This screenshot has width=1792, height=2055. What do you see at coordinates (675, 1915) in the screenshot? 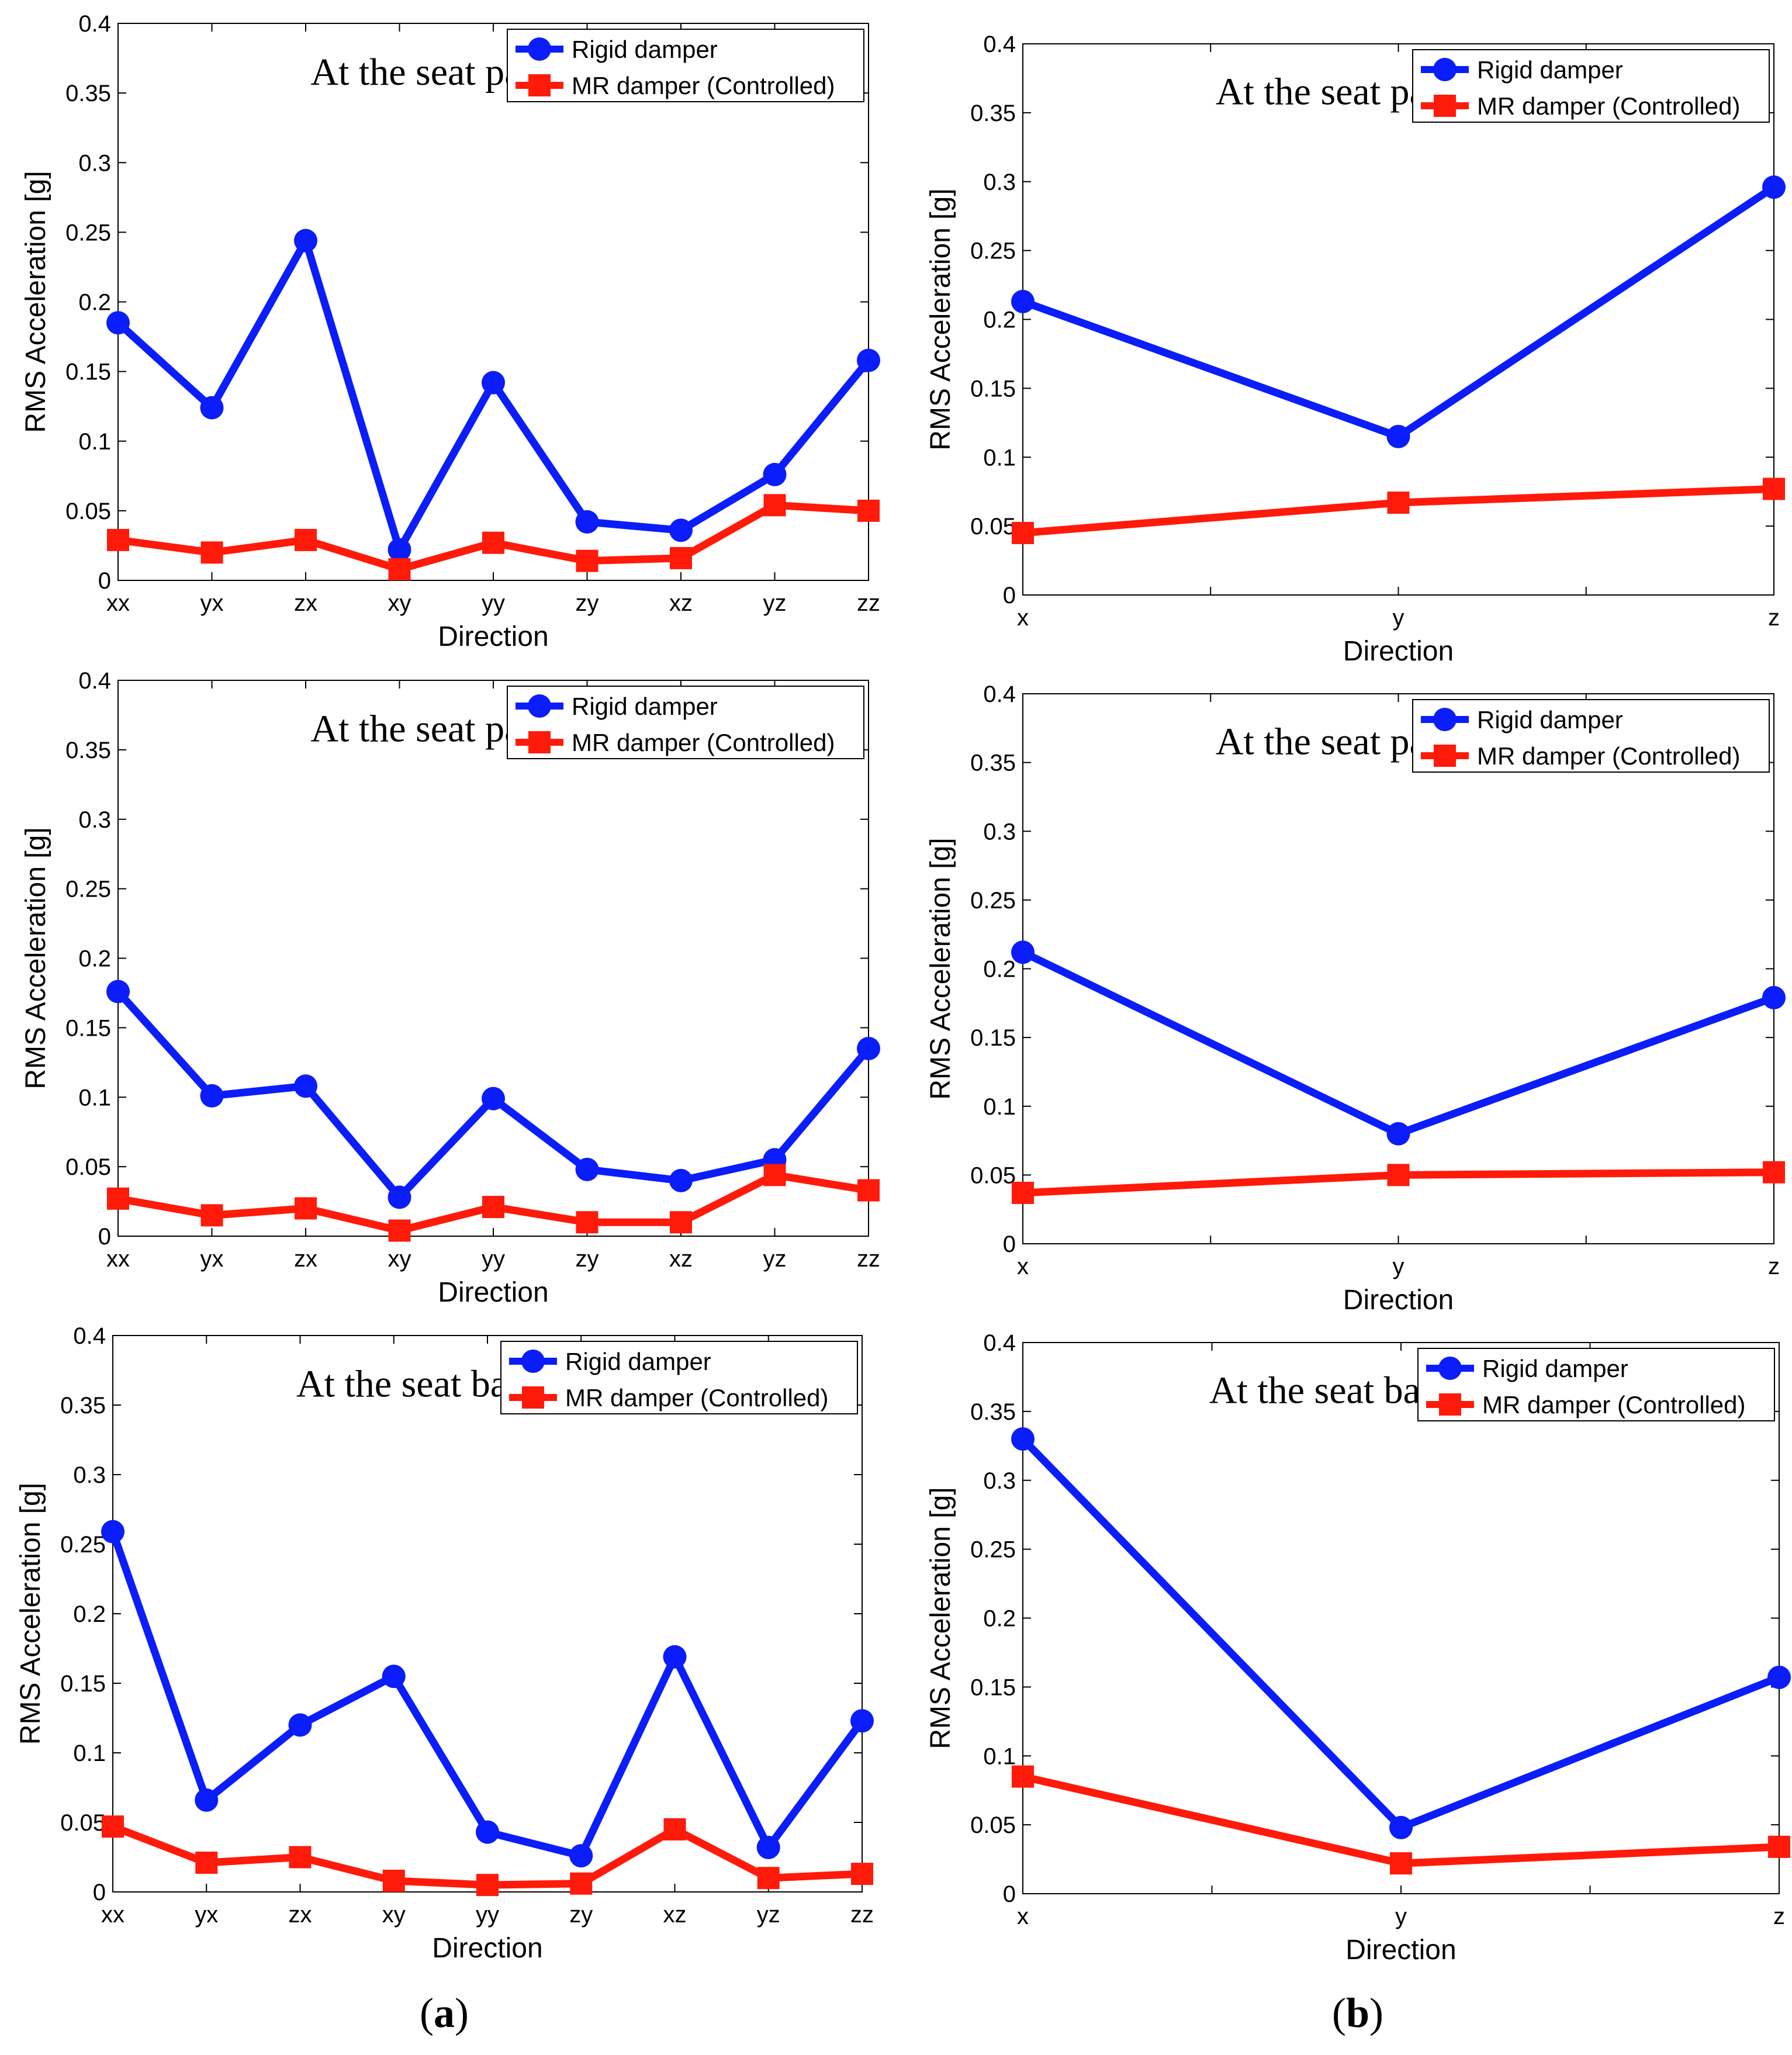
I see `x-tick-label: xz` at bounding box center [675, 1915].